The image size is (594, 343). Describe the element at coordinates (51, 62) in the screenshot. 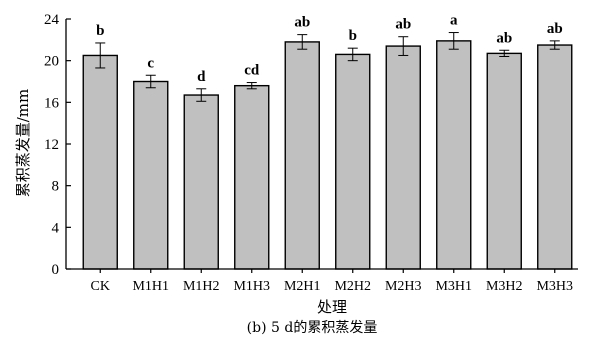

I see `y-tick-label: 20` at that location.